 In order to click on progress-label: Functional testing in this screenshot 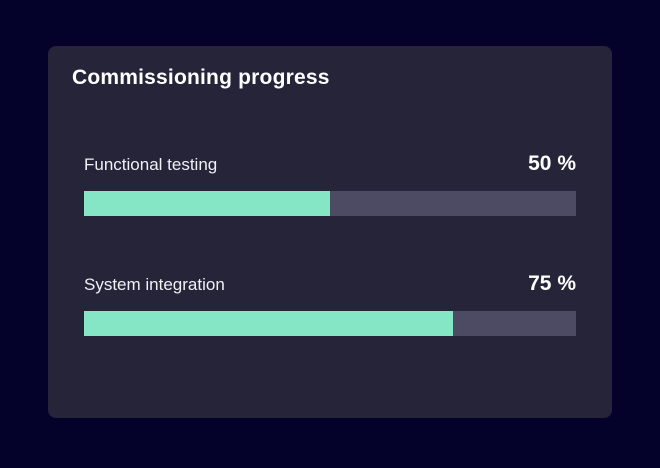, I will do `click(151, 164)`.